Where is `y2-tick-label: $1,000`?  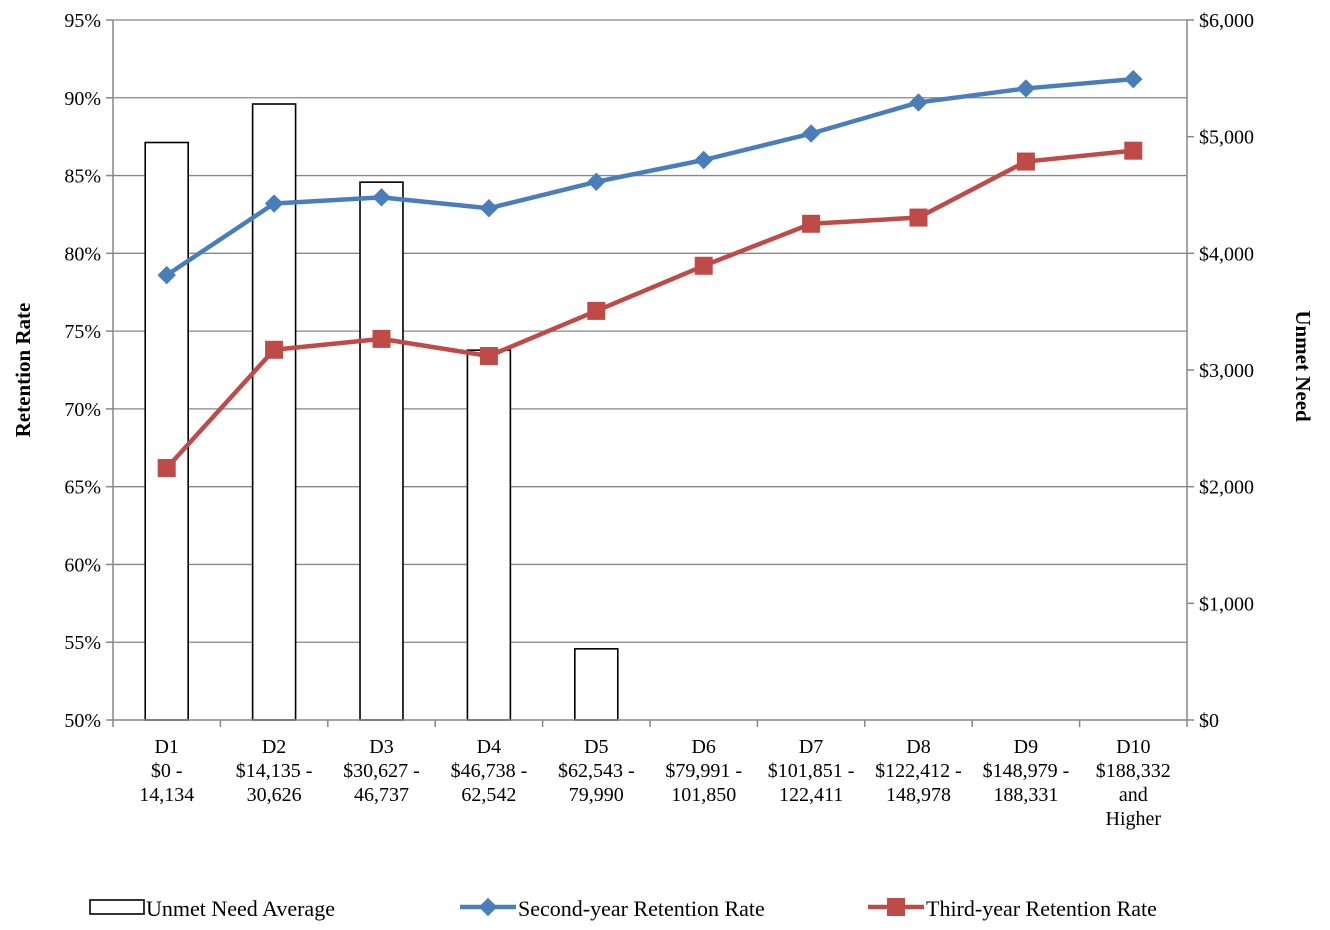 y2-tick-label: $1,000 is located at coordinates (1226, 604).